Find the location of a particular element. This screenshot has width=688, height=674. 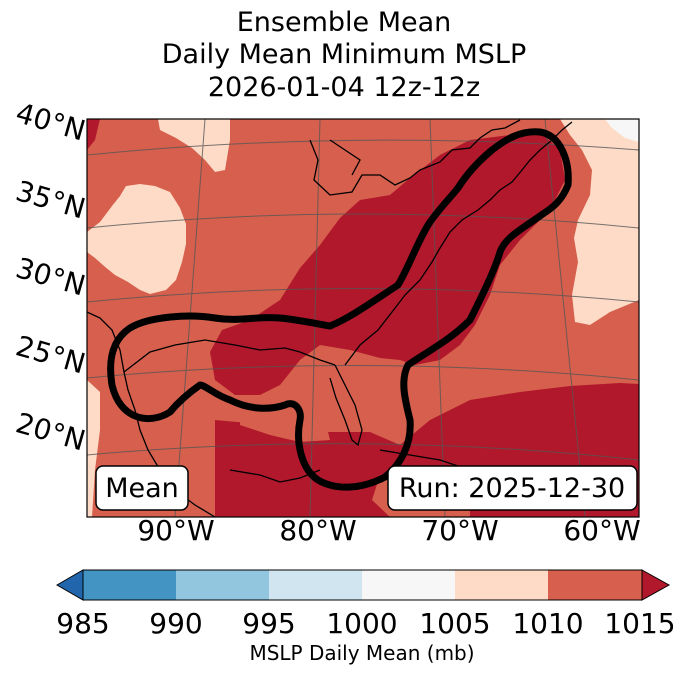

colorbar-tick-1015: 1015 is located at coordinates (639, 623).